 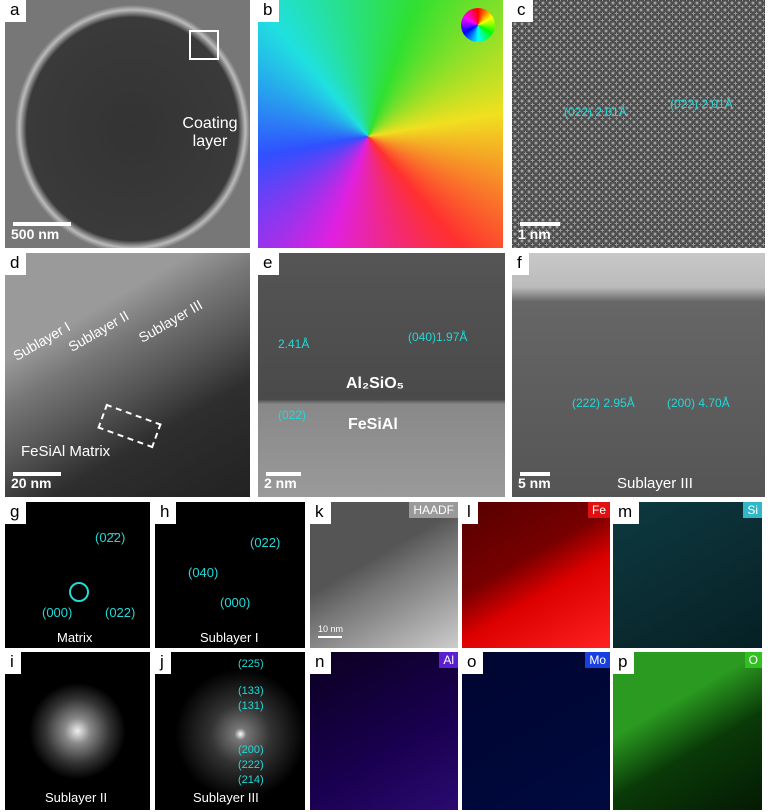 I want to click on map-tag: Fe, so click(x=598, y=510).